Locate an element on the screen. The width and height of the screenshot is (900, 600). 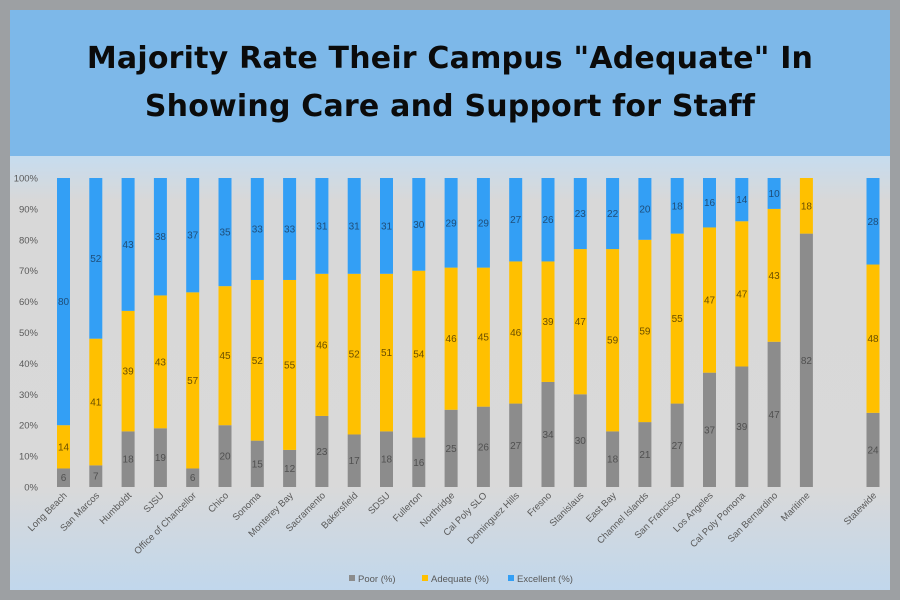
data-label: 51 is located at coordinates (387, 353).